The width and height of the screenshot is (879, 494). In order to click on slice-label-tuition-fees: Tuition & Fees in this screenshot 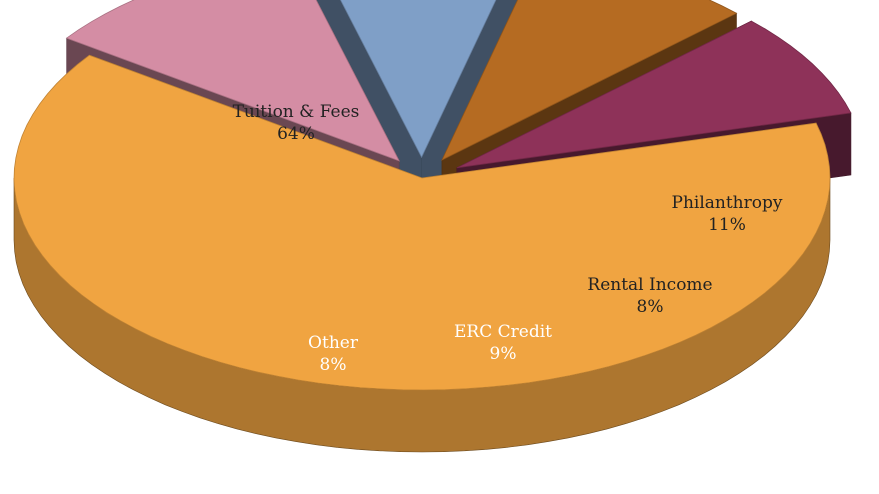, I will do `click(296, 112)`.